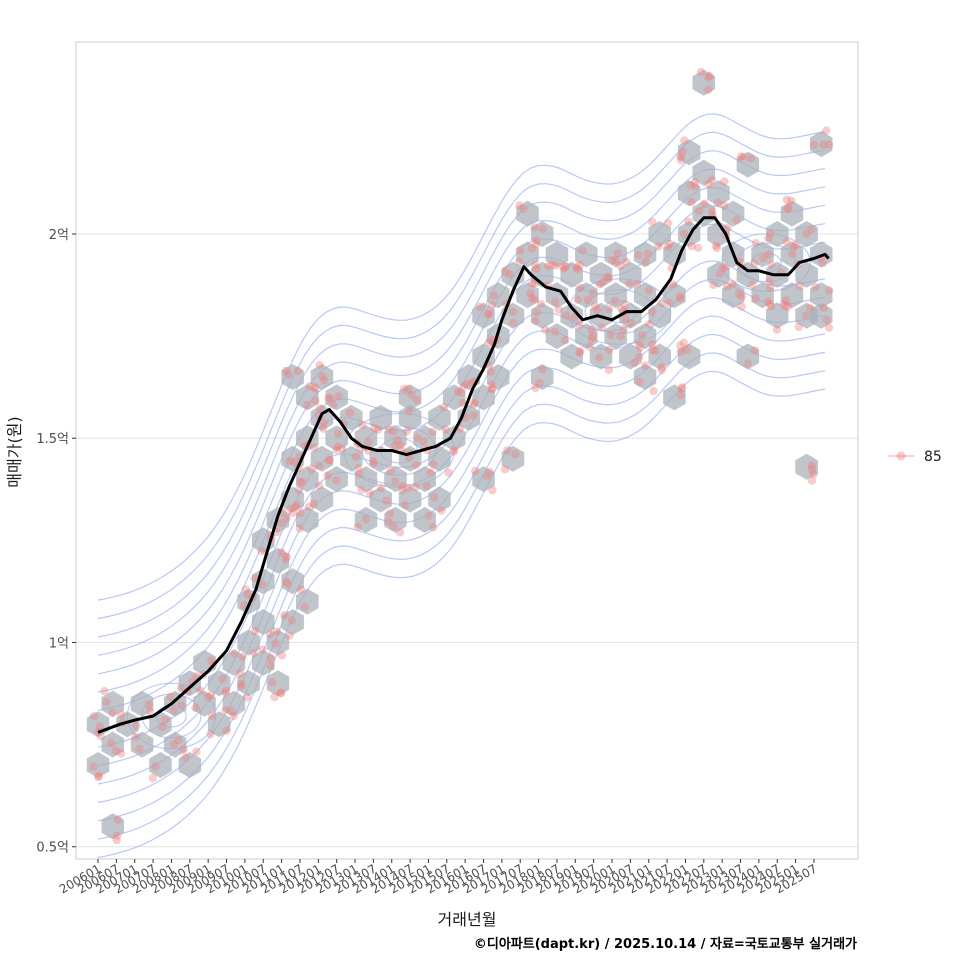 Image resolution: width=960 pixels, height=960 pixels. What do you see at coordinates (901, 456) in the screenshot?
I see `legend-key-point` at bounding box center [901, 456].